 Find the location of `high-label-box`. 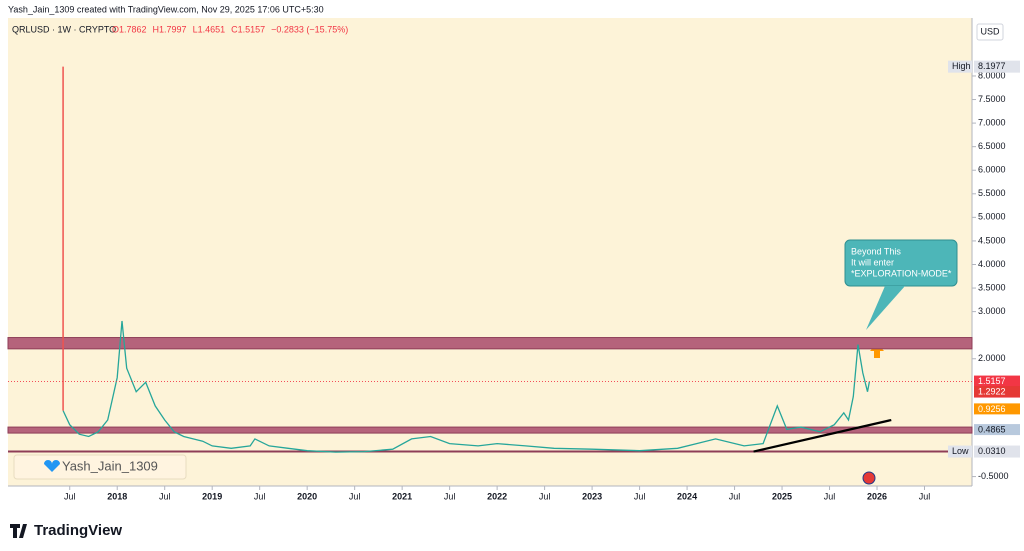

high-label-box is located at coordinates (997, 66).